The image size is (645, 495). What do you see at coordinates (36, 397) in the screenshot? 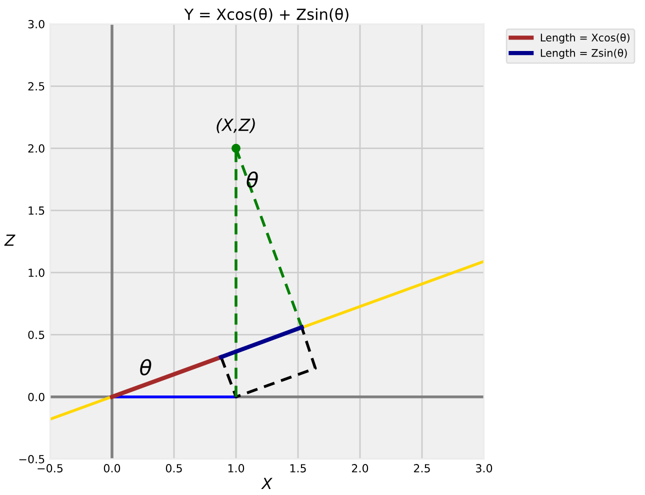
I see `y-tick-label: 0.0` at bounding box center [36, 397].